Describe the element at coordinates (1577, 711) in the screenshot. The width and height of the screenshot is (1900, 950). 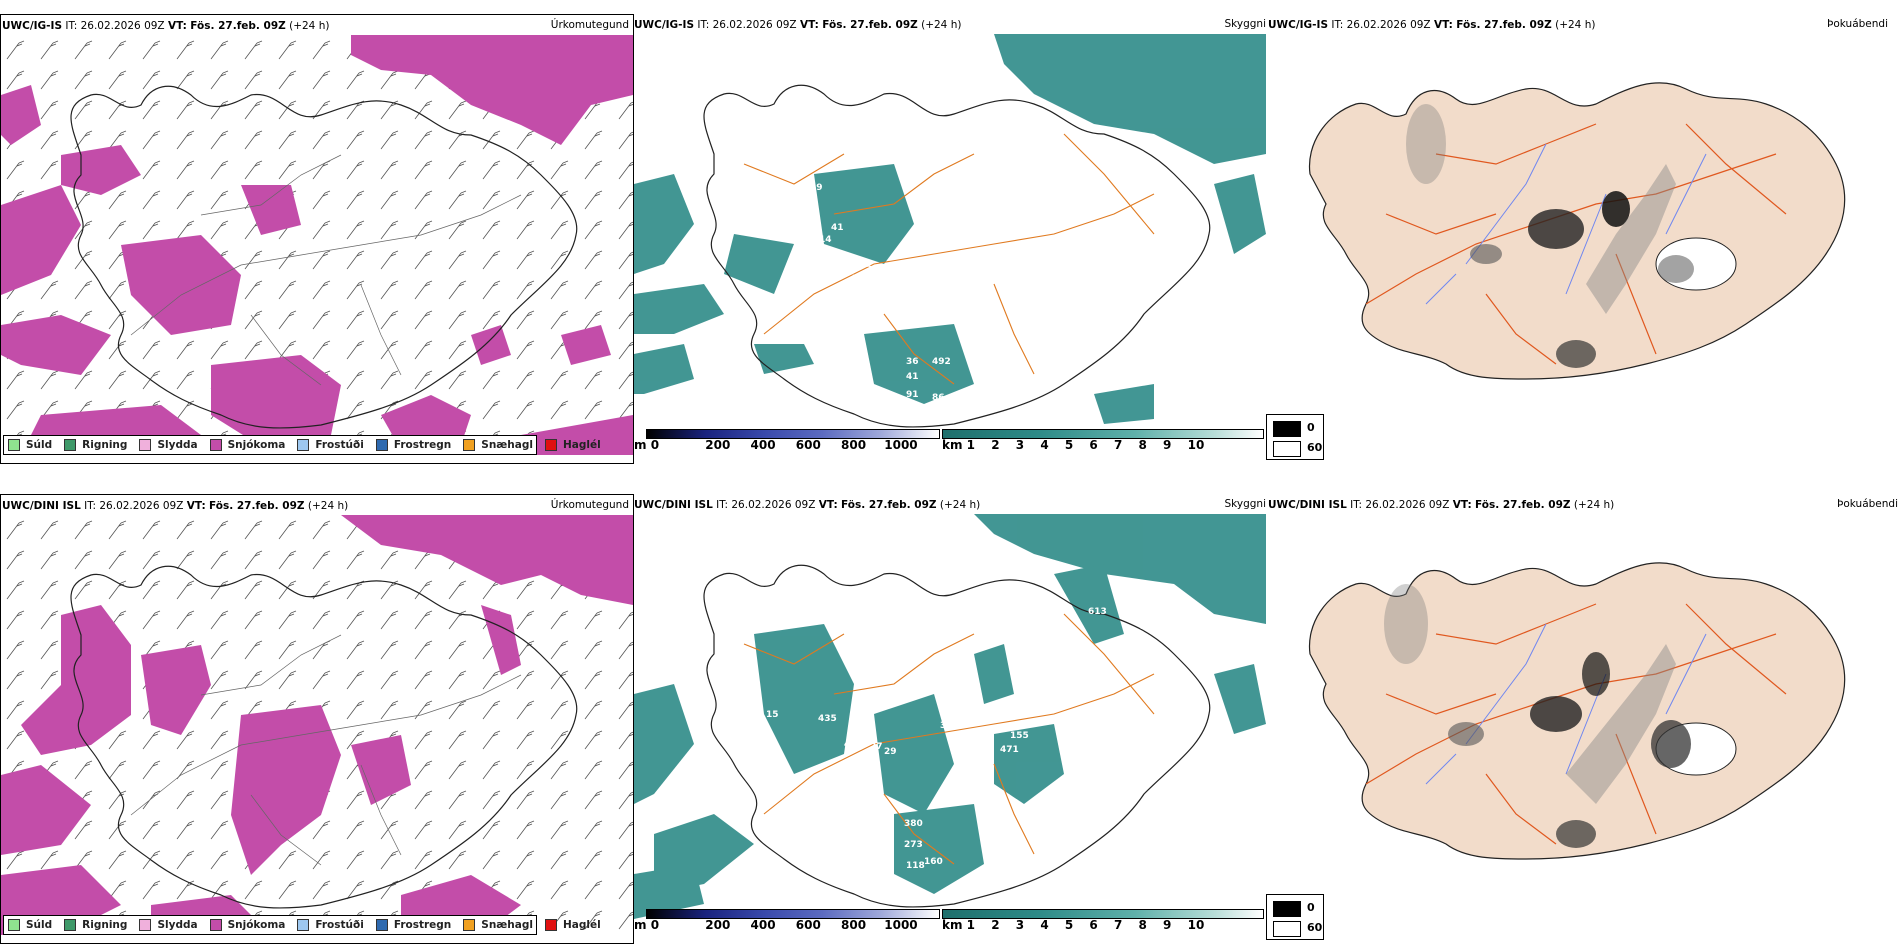
I see `fog-map` at that location.